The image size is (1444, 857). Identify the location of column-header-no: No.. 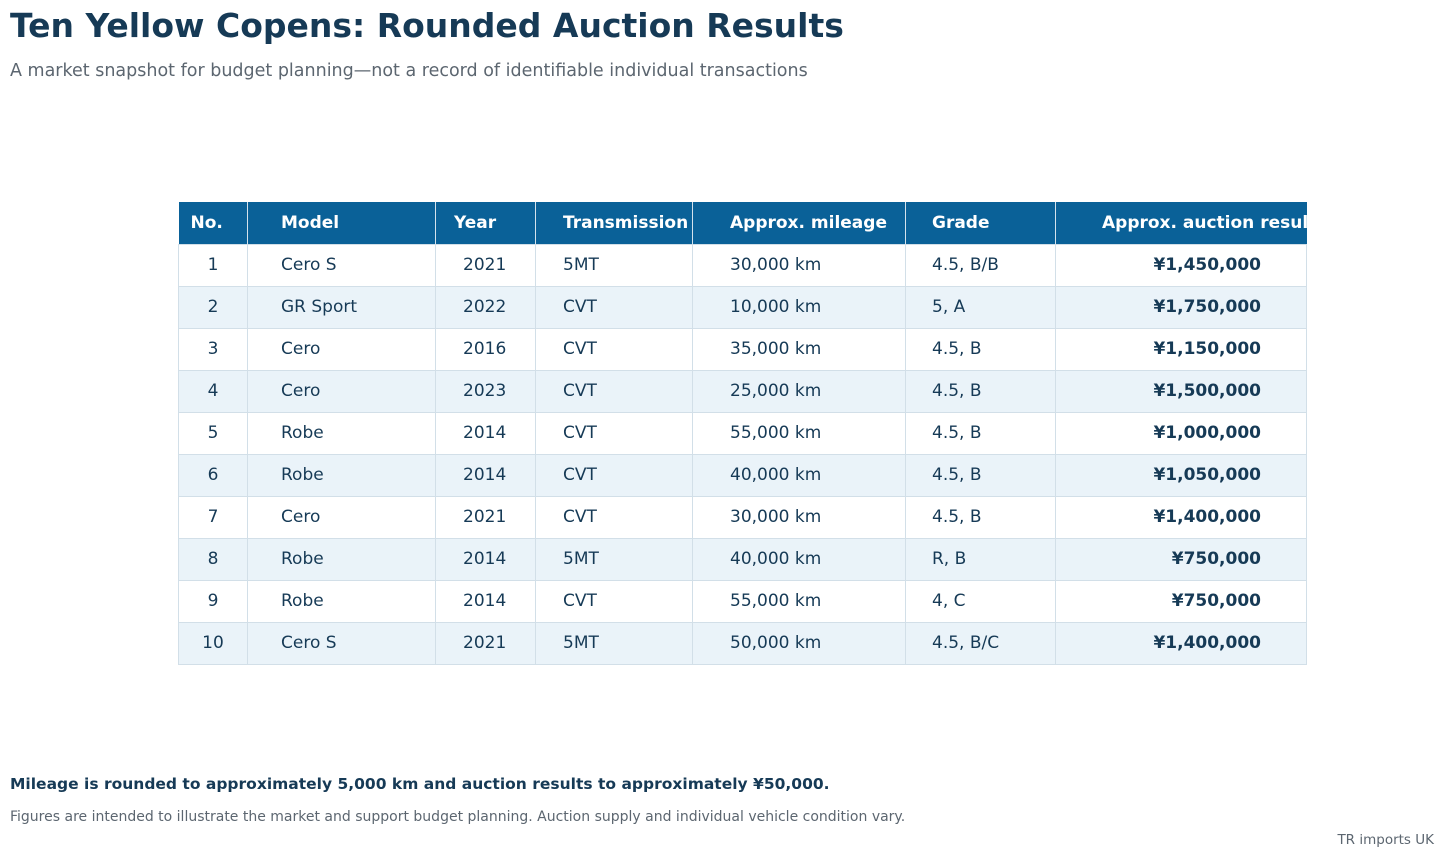
(213, 223).